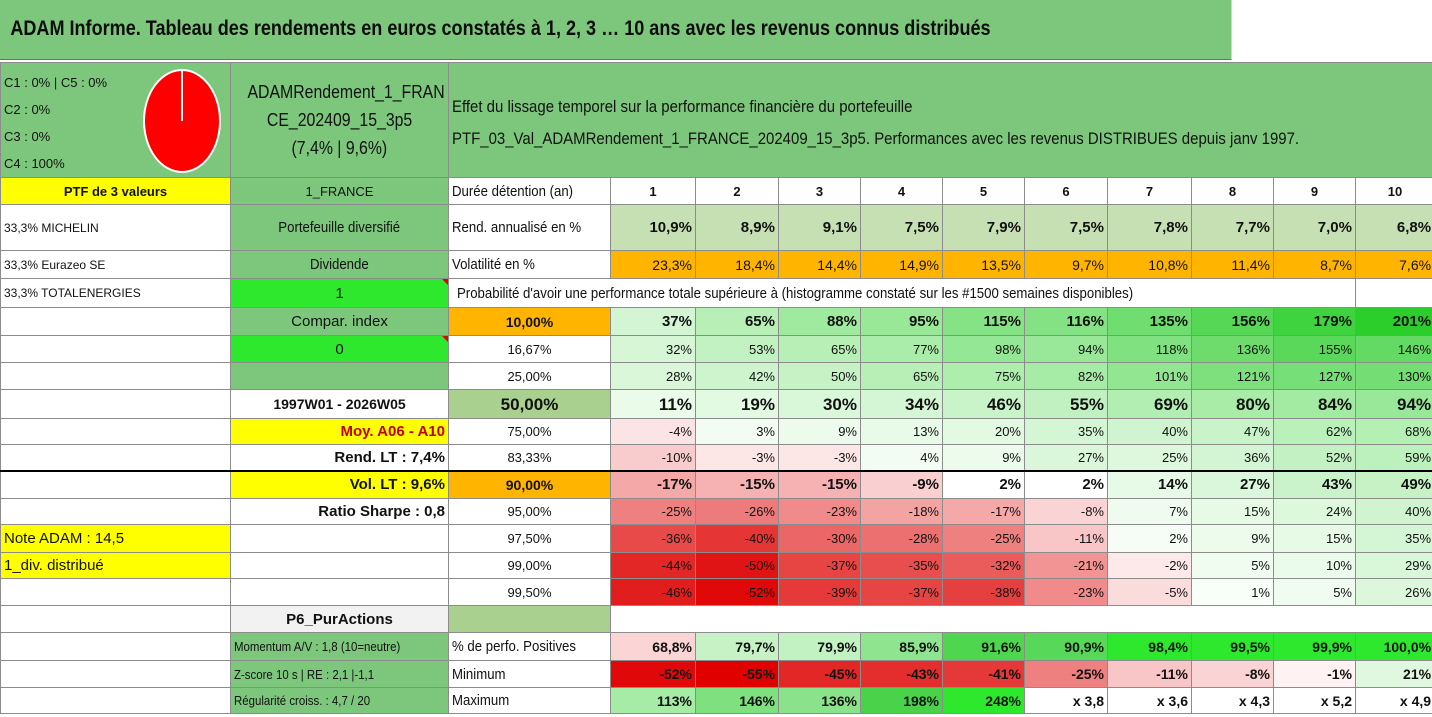  What do you see at coordinates (653, 538) in the screenshot?
I see `probability-value: -36%` at bounding box center [653, 538].